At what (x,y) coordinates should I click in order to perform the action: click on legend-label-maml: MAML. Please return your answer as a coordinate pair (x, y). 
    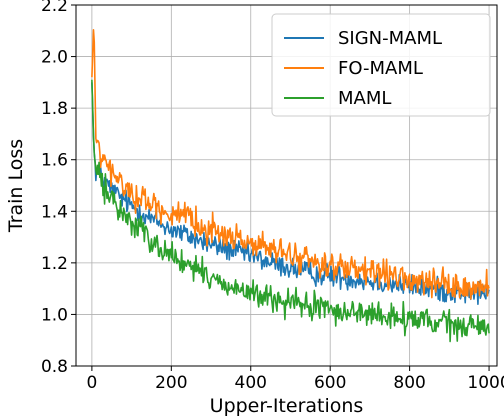
    Looking at the image, I should click on (364, 98).